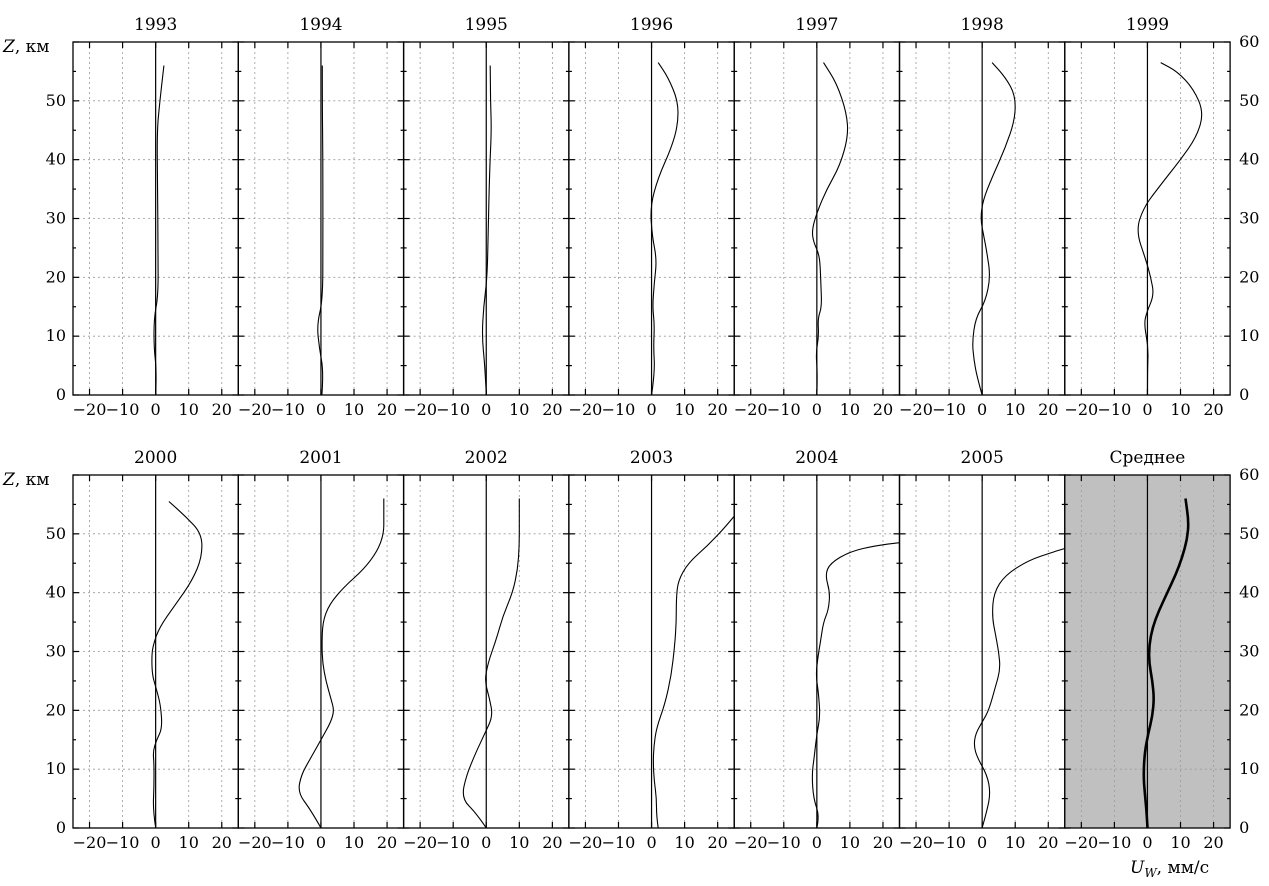  Describe the element at coordinates (651, 25) in the screenshot. I see `panel-title: 1996` at that location.